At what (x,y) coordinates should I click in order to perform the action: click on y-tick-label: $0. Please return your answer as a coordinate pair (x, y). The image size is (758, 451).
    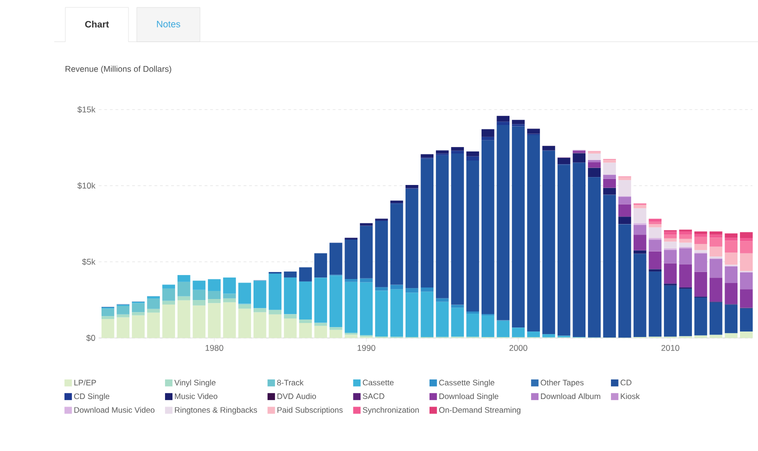
    Looking at the image, I should click on (91, 338).